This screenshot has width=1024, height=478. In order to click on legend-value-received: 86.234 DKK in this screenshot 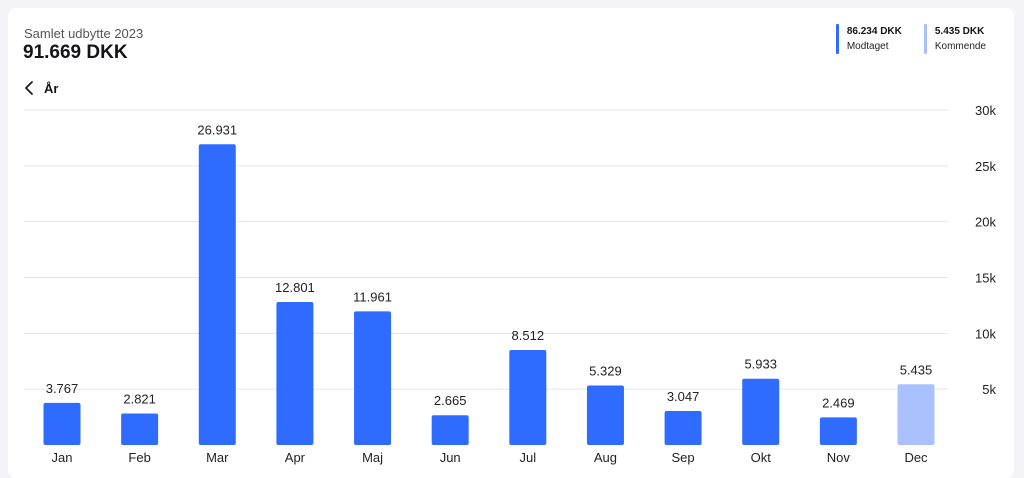, I will do `click(874, 31)`.